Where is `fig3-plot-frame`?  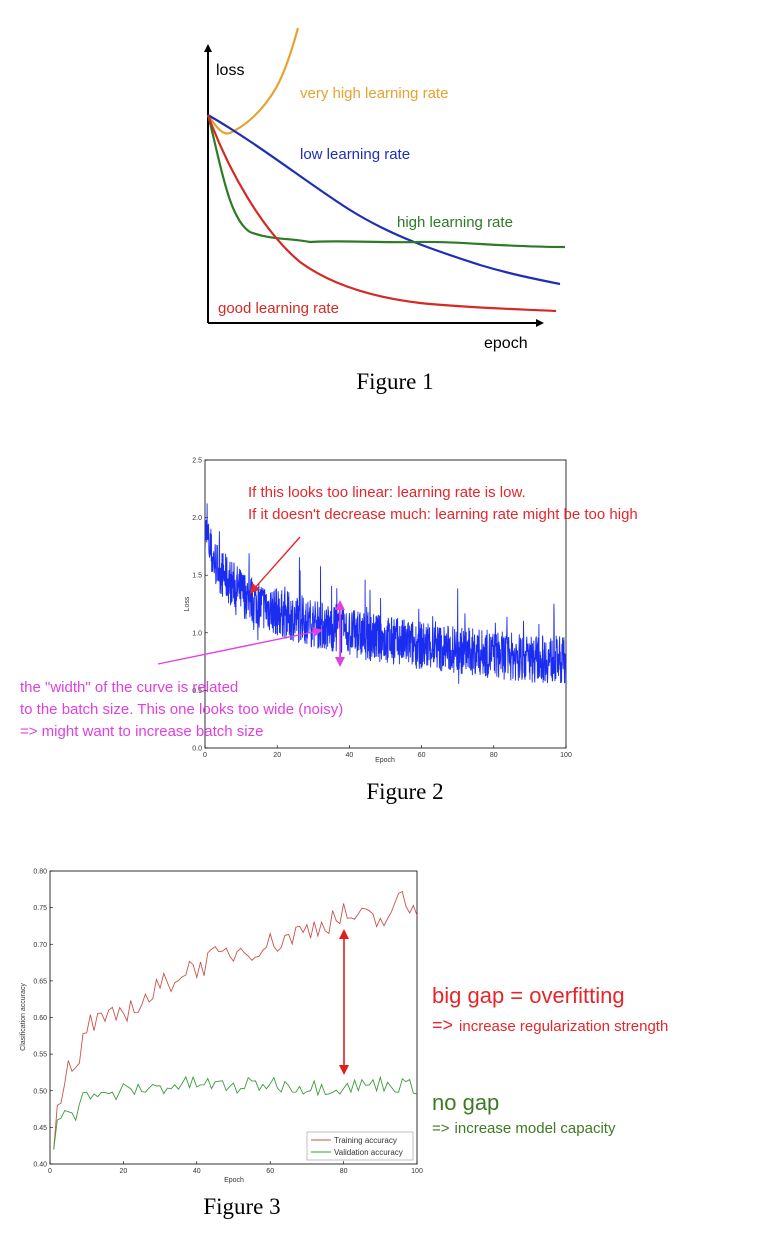 fig3-plot-frame is located at coordinates (233, 1017).